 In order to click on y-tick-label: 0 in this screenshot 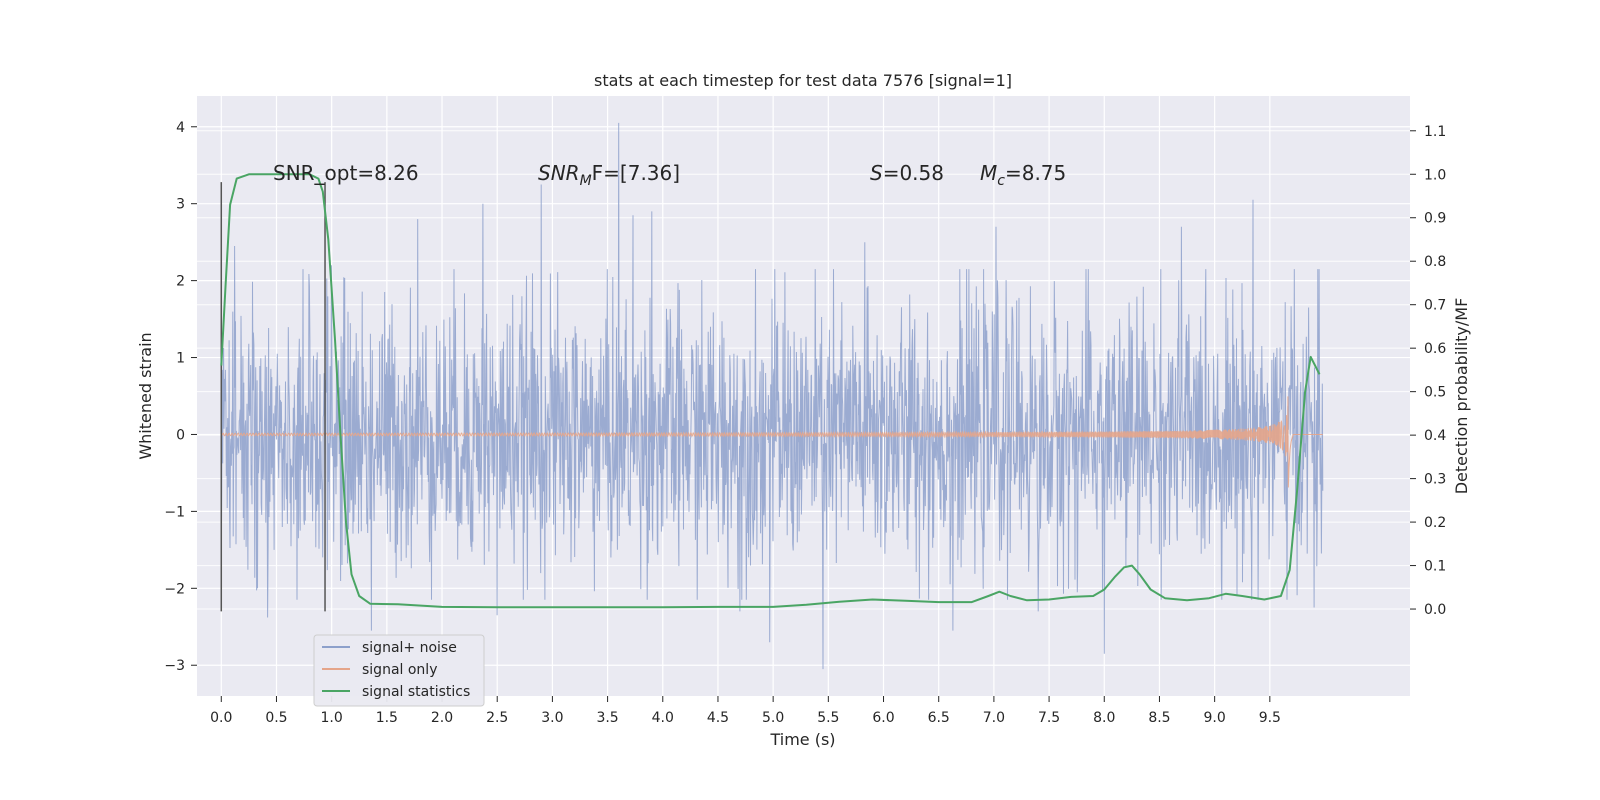, I will do `click(180, 435)`.